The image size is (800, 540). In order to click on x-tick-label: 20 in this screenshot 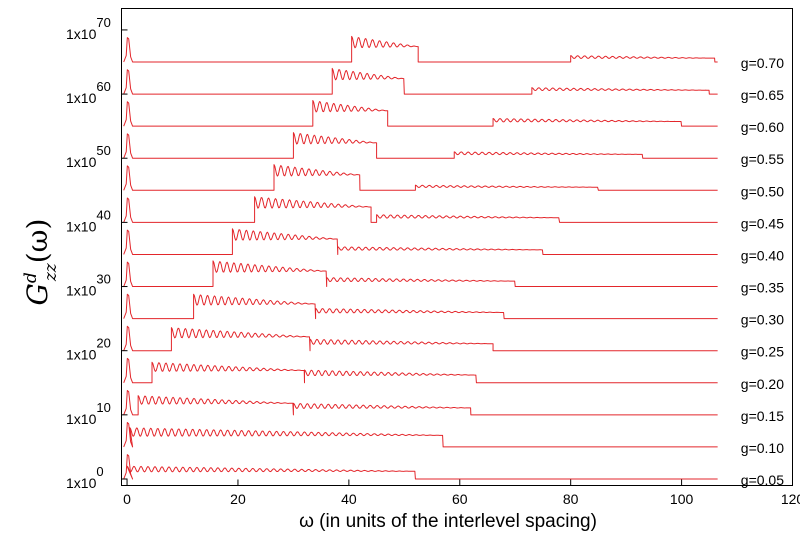, I will do `click(238, 499)`.